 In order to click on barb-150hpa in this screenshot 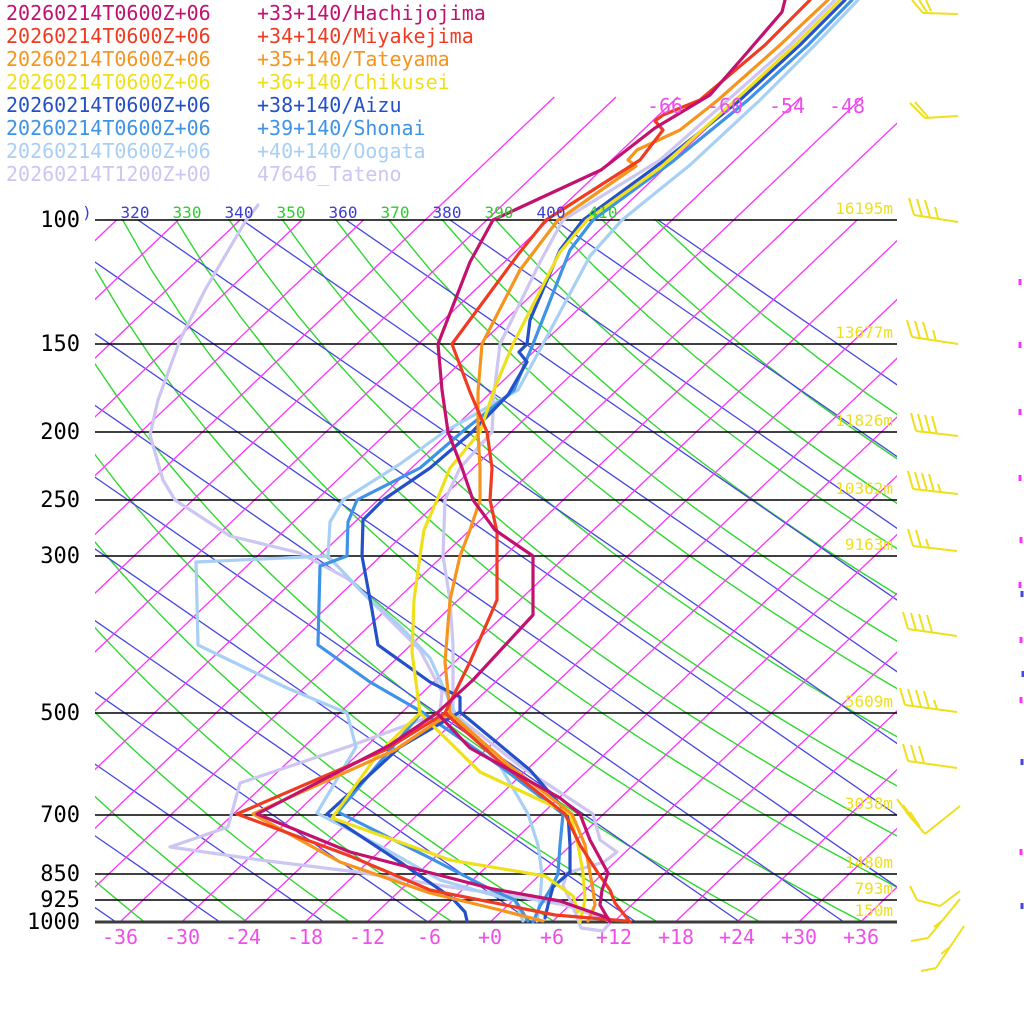, I will do `click(932, 332)`.